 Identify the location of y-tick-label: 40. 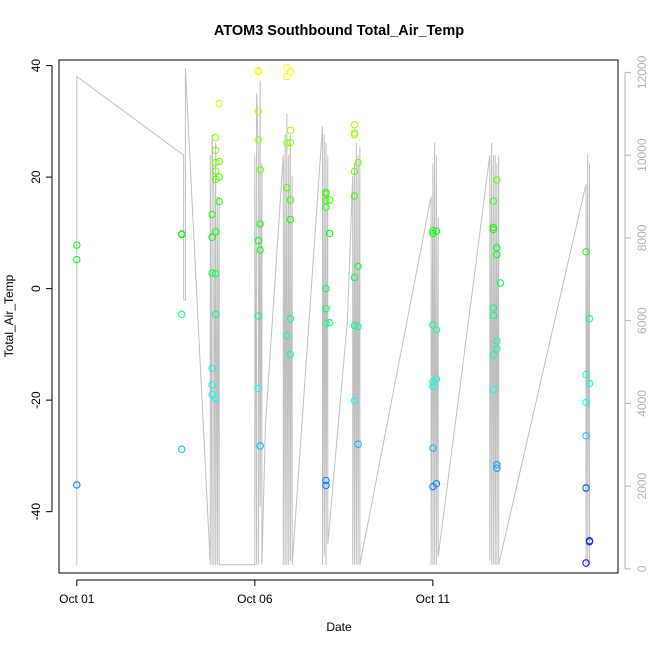
(36, 66).